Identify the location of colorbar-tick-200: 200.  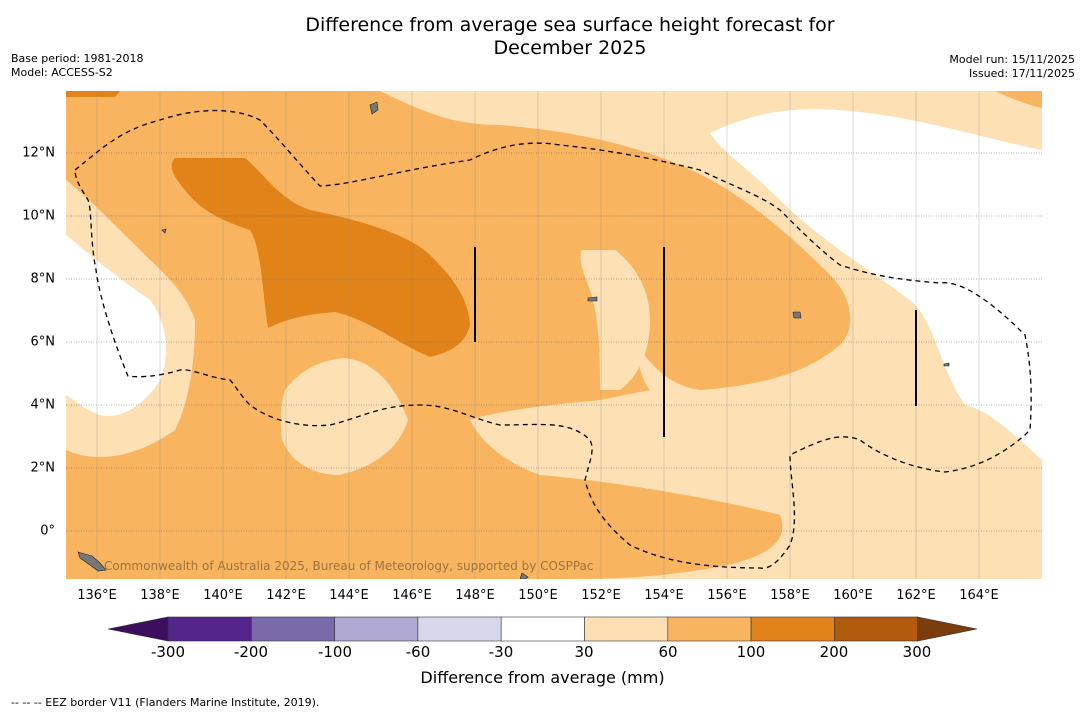
(834, 652).